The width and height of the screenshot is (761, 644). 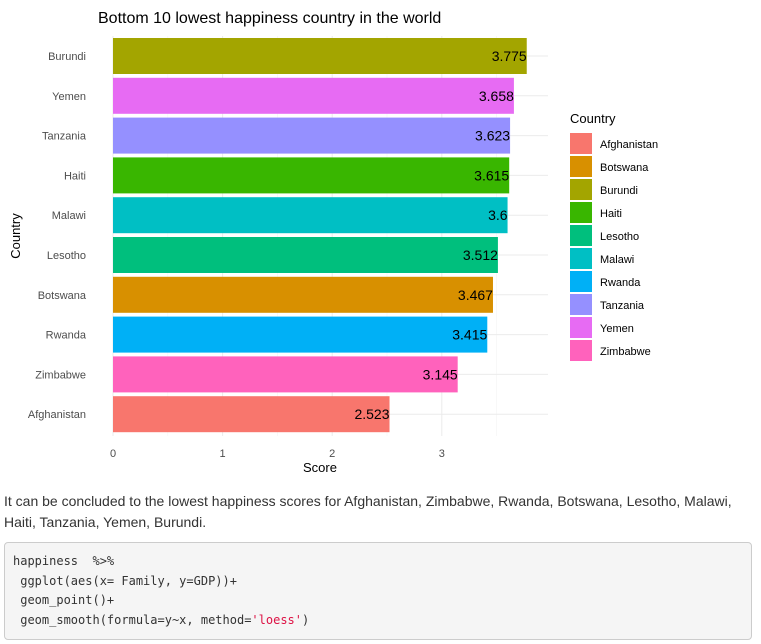 I want to click on value-label: 3.615, so click(x=491, y=175).